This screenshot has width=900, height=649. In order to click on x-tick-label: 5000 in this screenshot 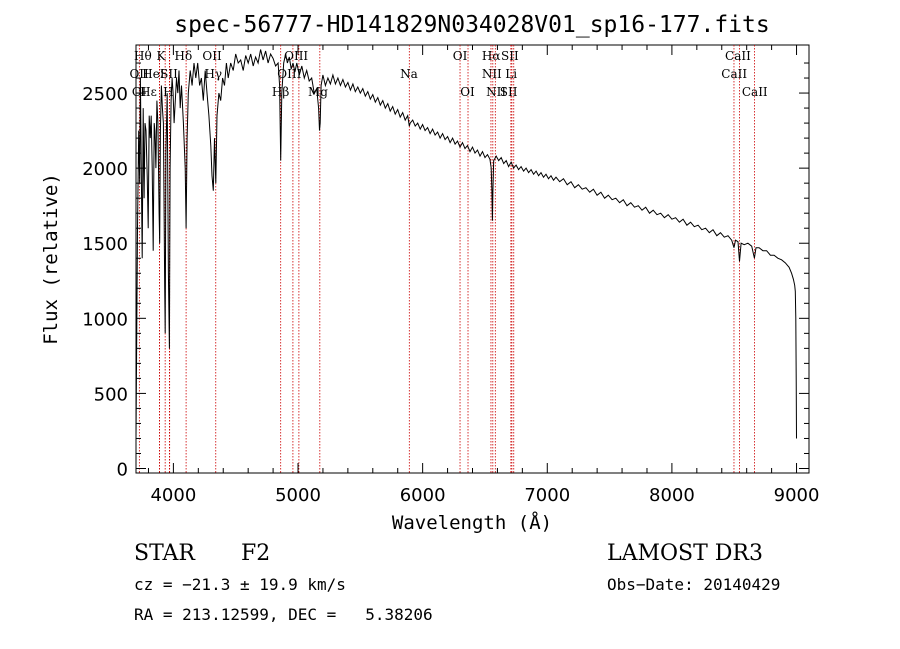, I will do `click(298, 495)`.